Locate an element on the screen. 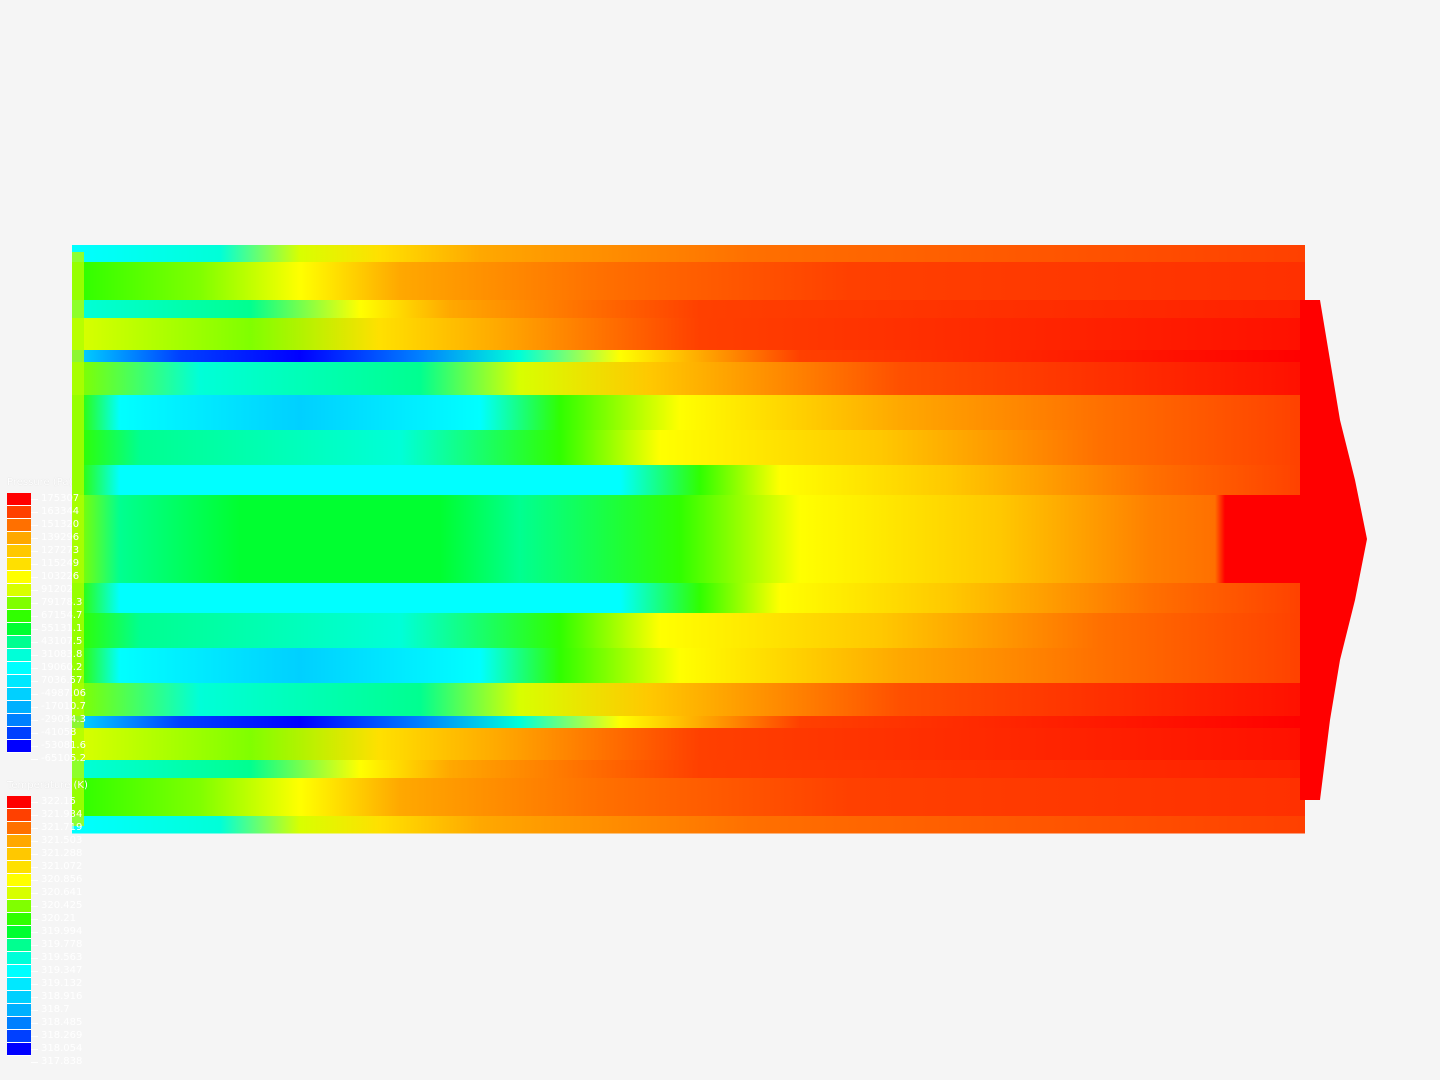  legend-label: 322.15 is located at coordinates (58, 801).